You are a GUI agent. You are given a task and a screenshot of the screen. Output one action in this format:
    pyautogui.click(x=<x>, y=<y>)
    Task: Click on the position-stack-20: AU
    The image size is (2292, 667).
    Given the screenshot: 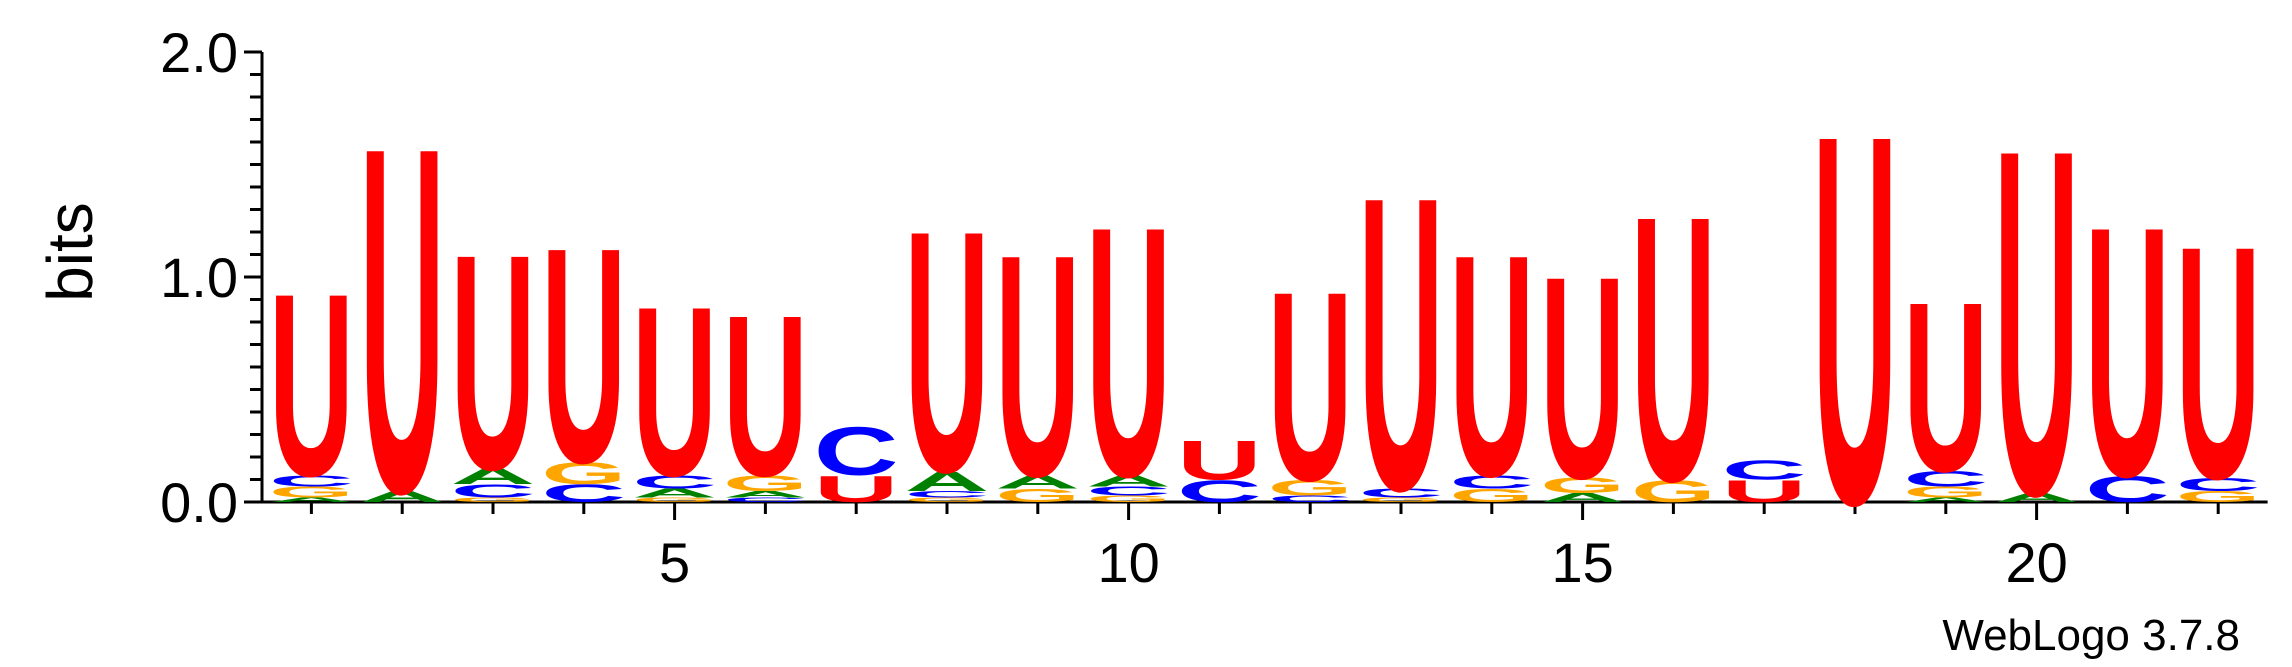 What is the action you would take?
    pyautogui.click(x=2036, y=323)
    